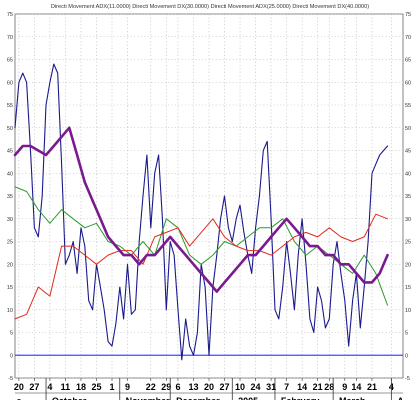 The image size is (420, 400). Describe the element at coordinates (400, 398) in the screenshot. I see `x-month-label: A` at that location.